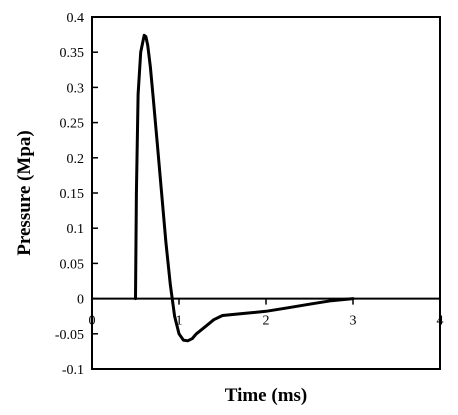 This screenshot has width=458, height=415. I want to click on y-tick-label: 0.2, so click(76, 159).